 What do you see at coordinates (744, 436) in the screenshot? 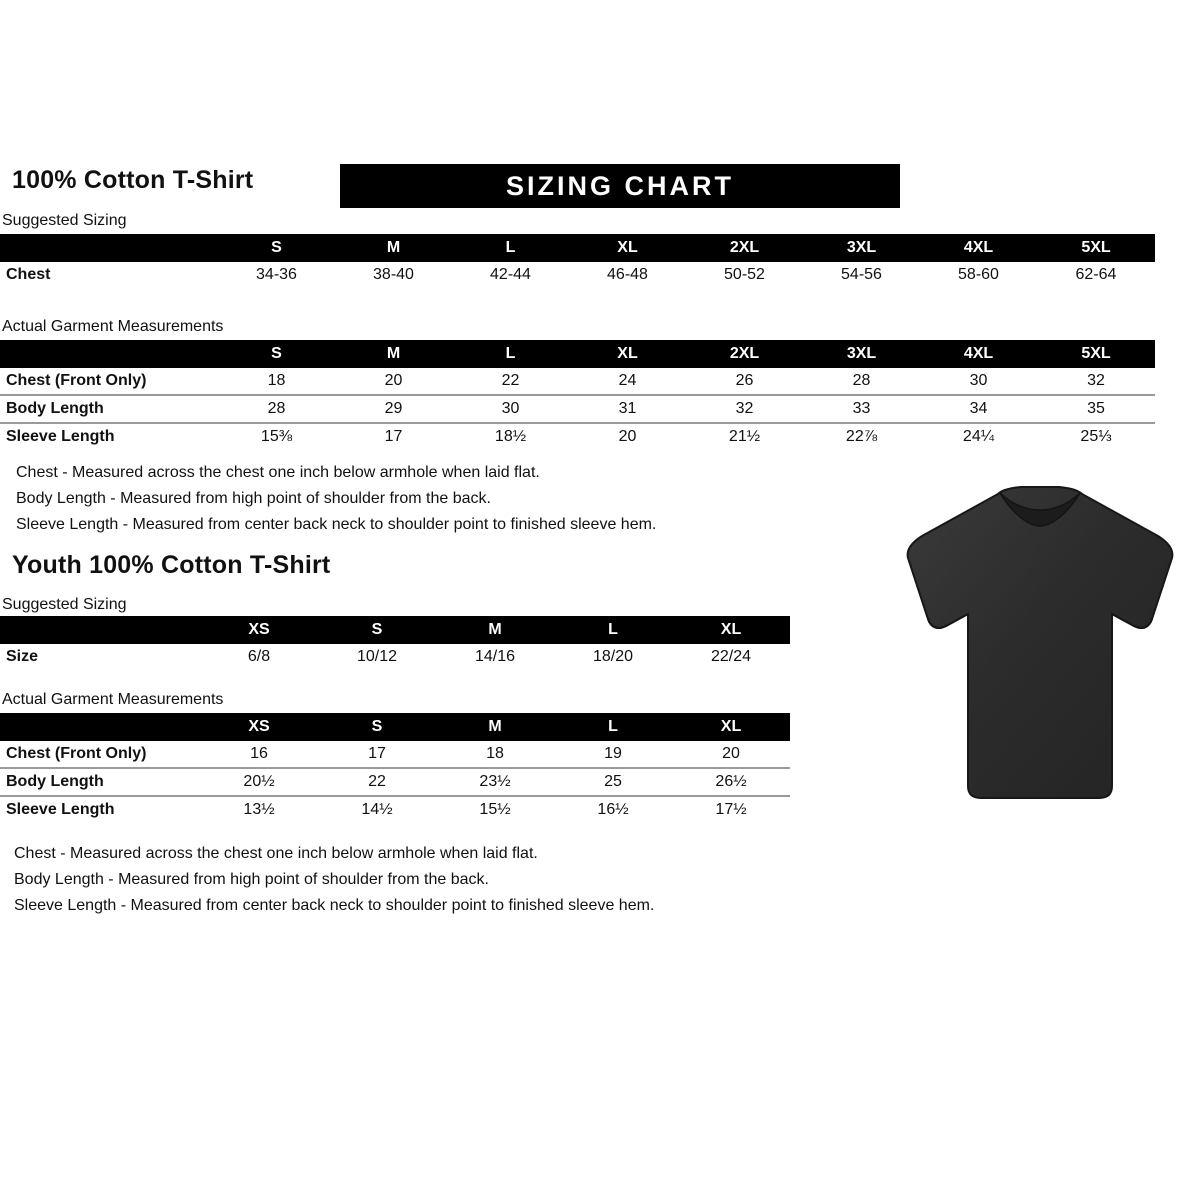
I see `cell-sleevelength-2xl: 21½` at bounding box center [744, 436].